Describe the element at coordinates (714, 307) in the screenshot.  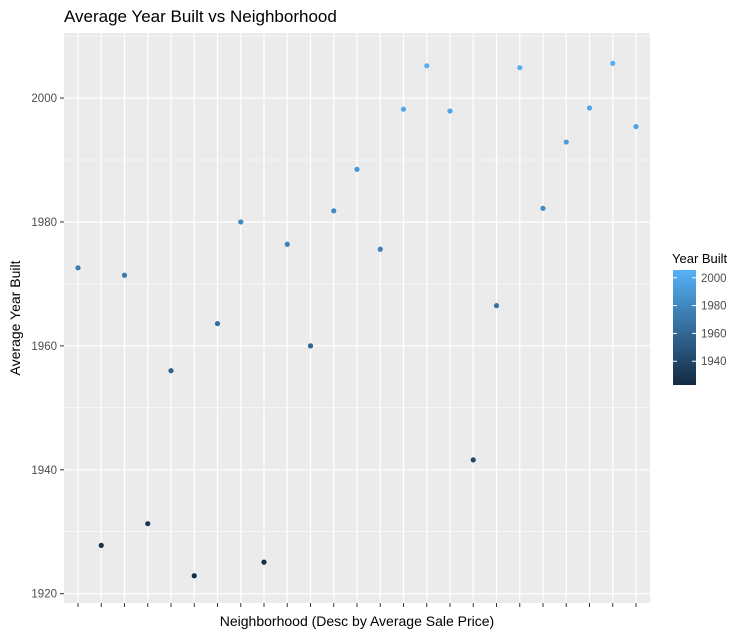
I see `legend-tick-label: 1980` at that location.